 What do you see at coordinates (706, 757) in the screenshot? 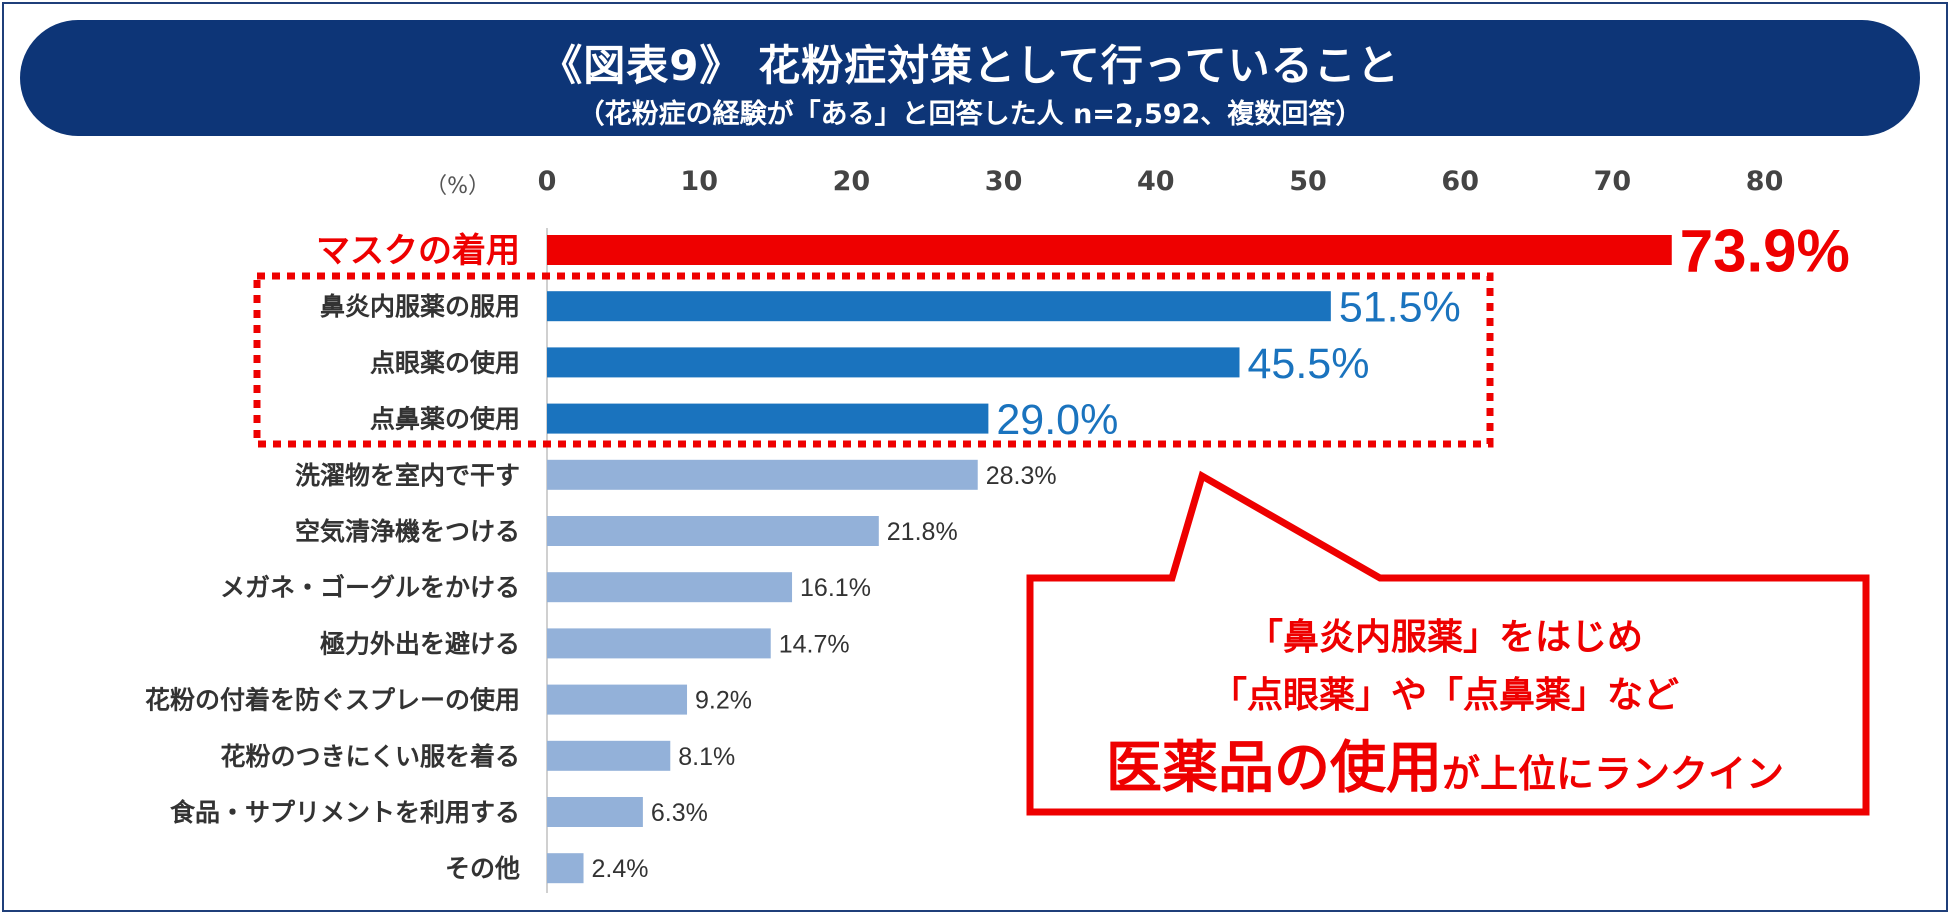
I see `value-label: 8.1%` at bounding box center [706, 757].